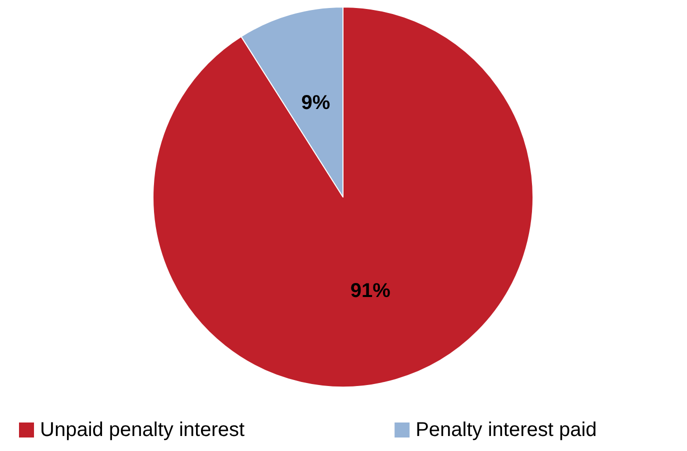  I want to click on data-label: 91%, so click(370, 291).